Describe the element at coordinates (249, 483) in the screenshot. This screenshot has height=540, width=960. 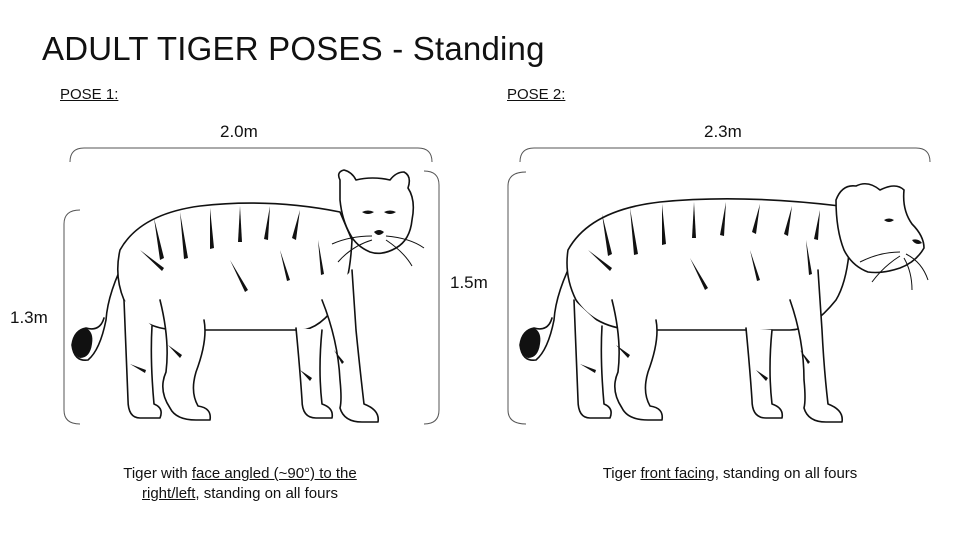
I see `pose-1-caption-emphasis: face angled (~90°) to the right/left` at that location.